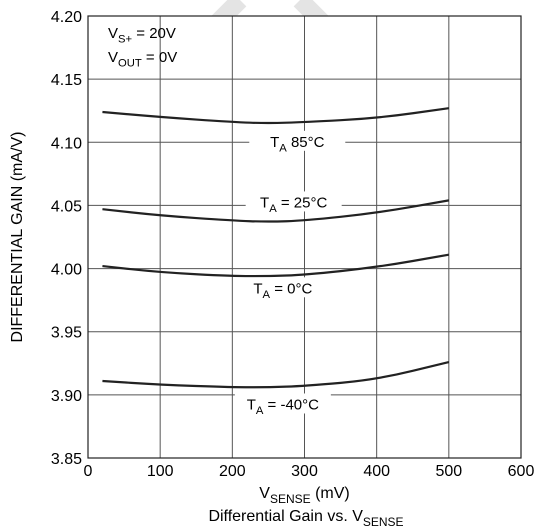 This screenshot has width=542, height=530. Describe the element at coordinates (66, 143) in the screenshot. I see `y-tick-label: 4.10` at that location.